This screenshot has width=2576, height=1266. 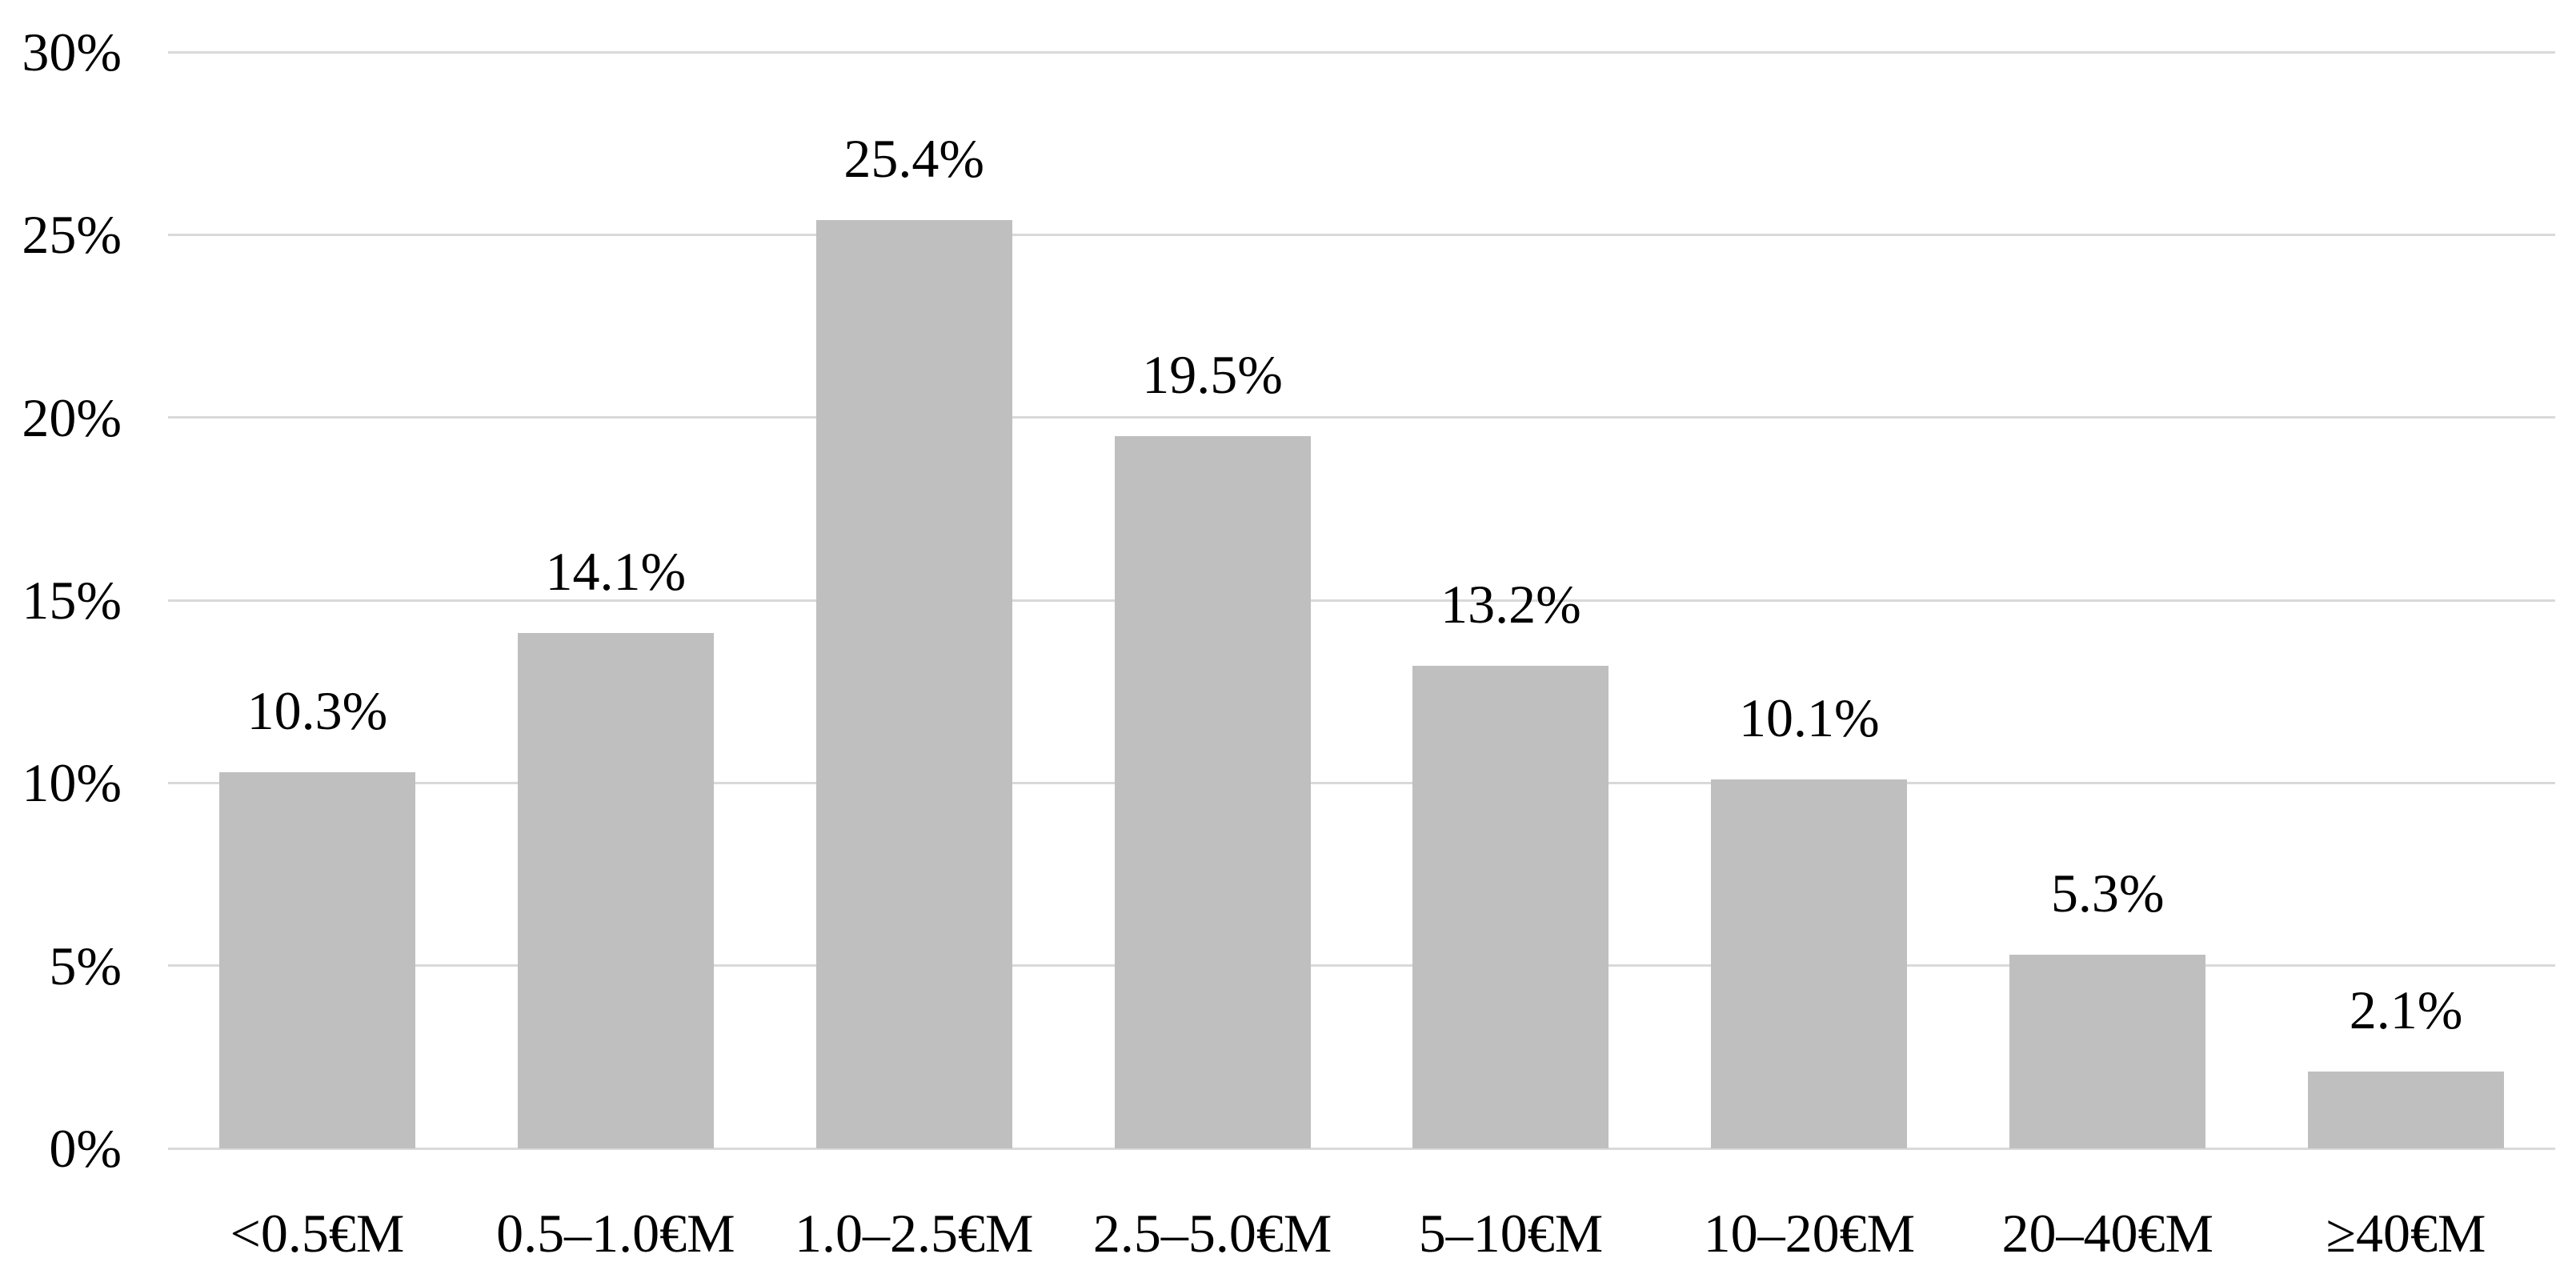 I want to click on y-axis-tick-label: 0%, so click(x=85, y=1148).